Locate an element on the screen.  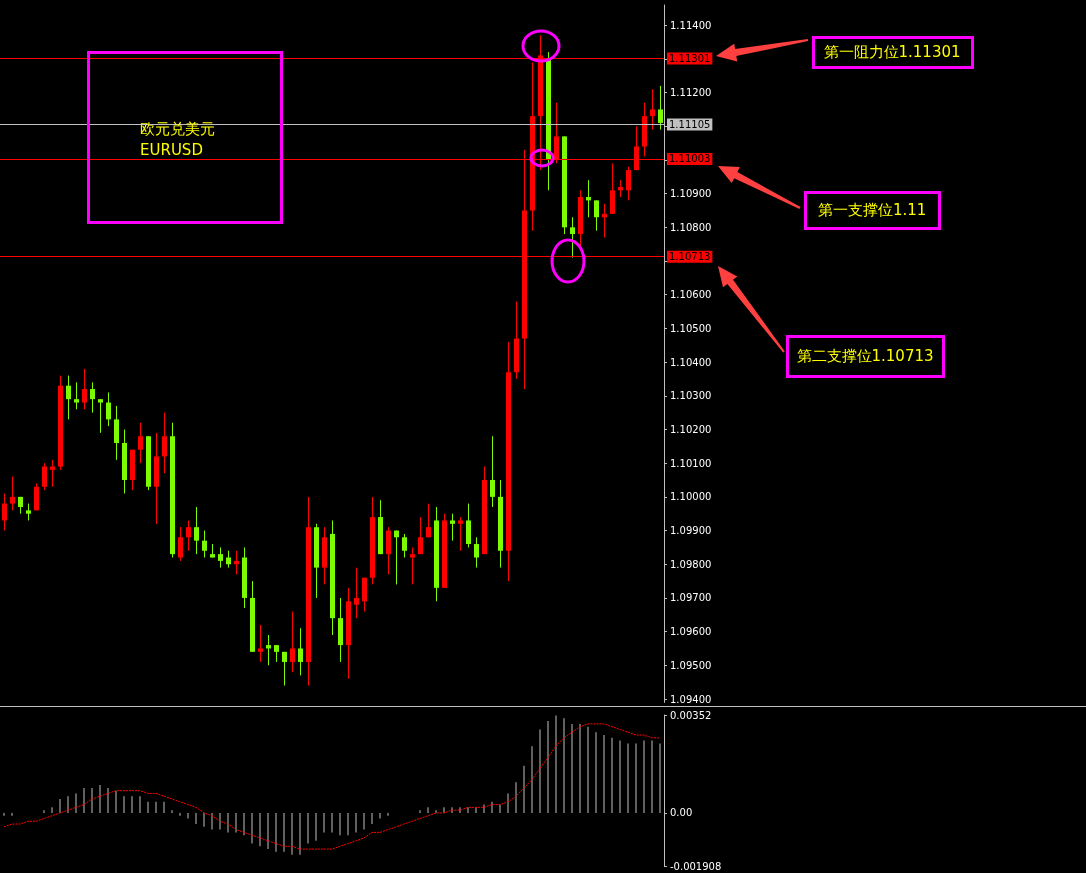
y-tick-label: 1.09600 is located at coordinates (691, 632).